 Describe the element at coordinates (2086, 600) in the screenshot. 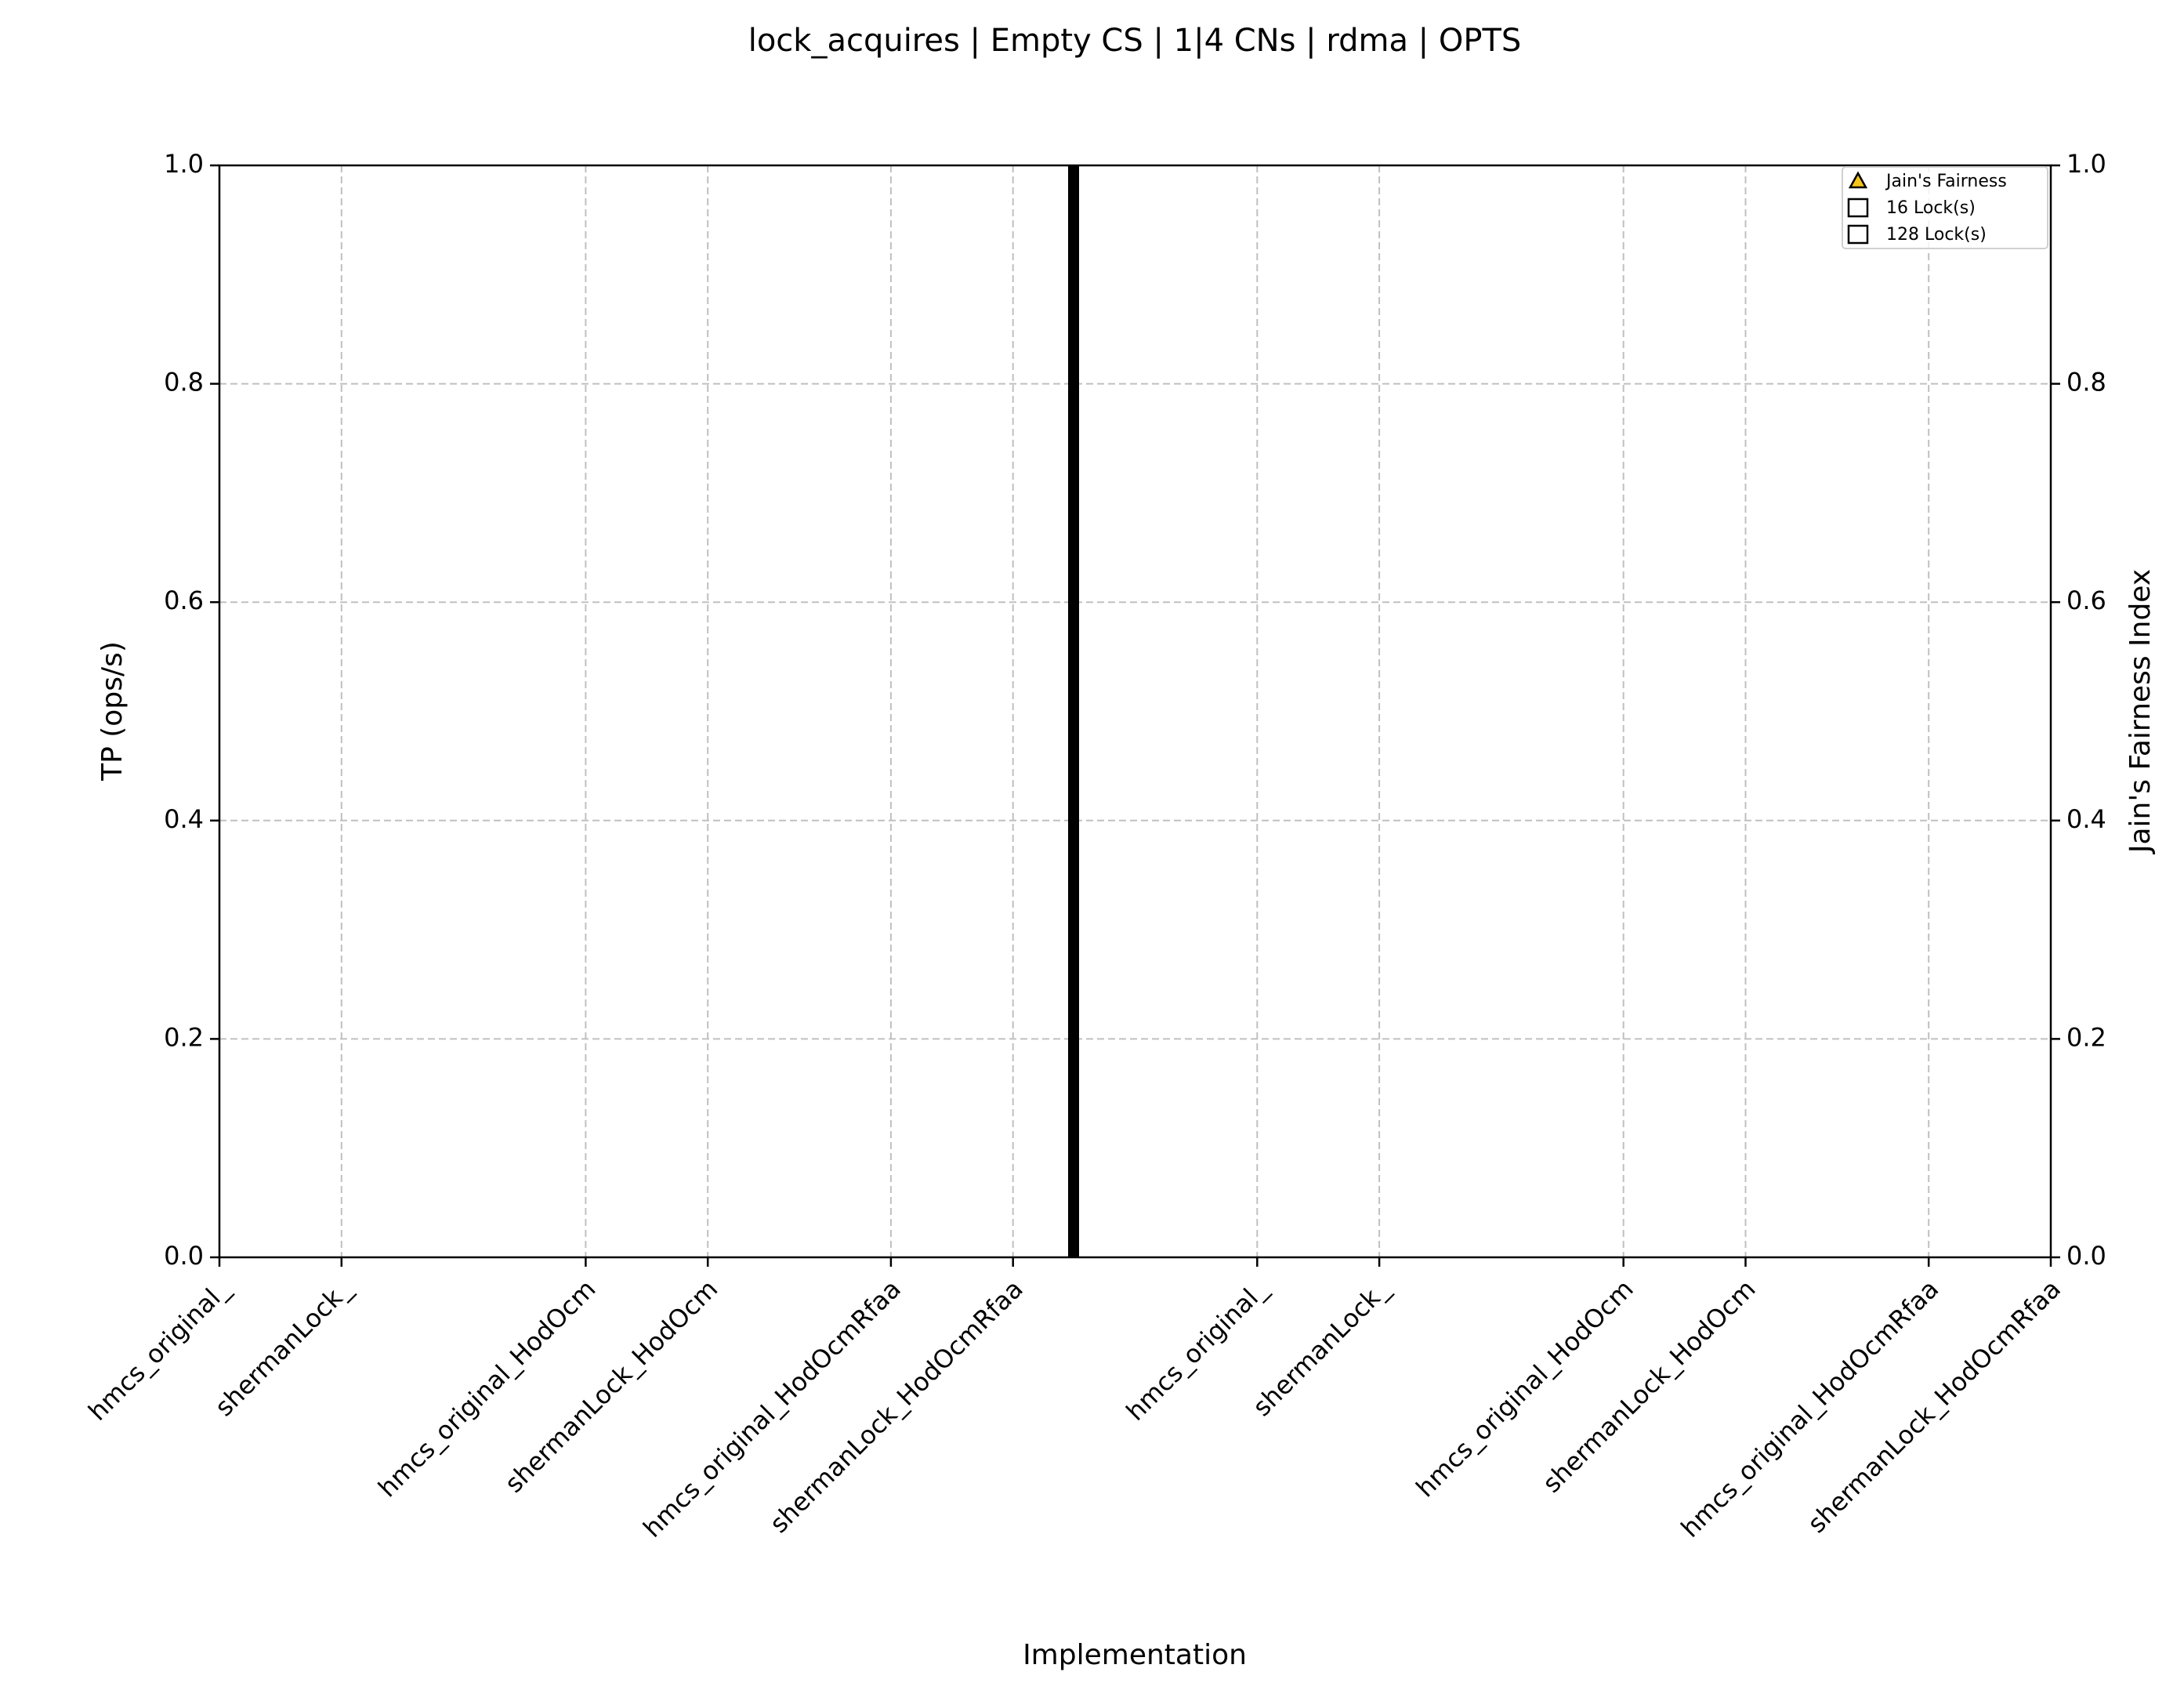

I see `y2-tick-label: 0.6` at that location.